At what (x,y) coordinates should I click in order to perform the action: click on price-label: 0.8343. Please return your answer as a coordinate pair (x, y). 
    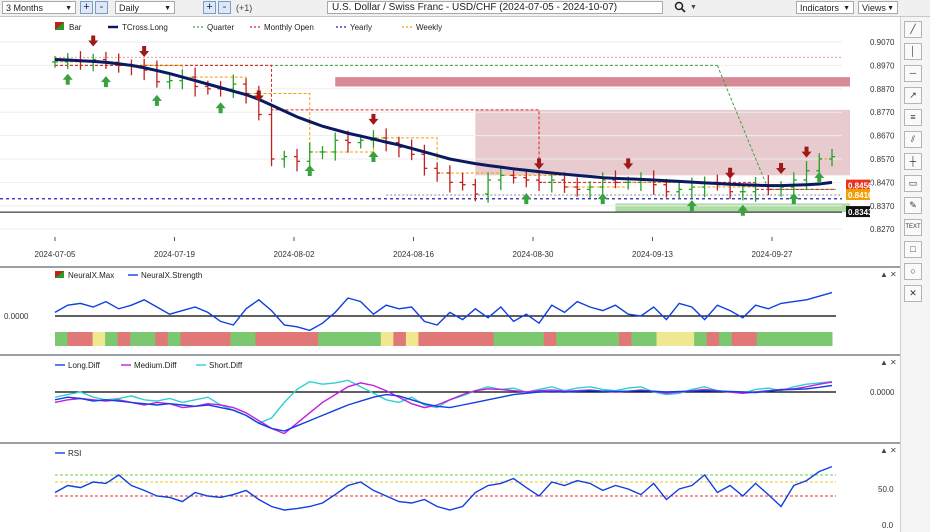
    Looking at the image, I should click on (860, 212).